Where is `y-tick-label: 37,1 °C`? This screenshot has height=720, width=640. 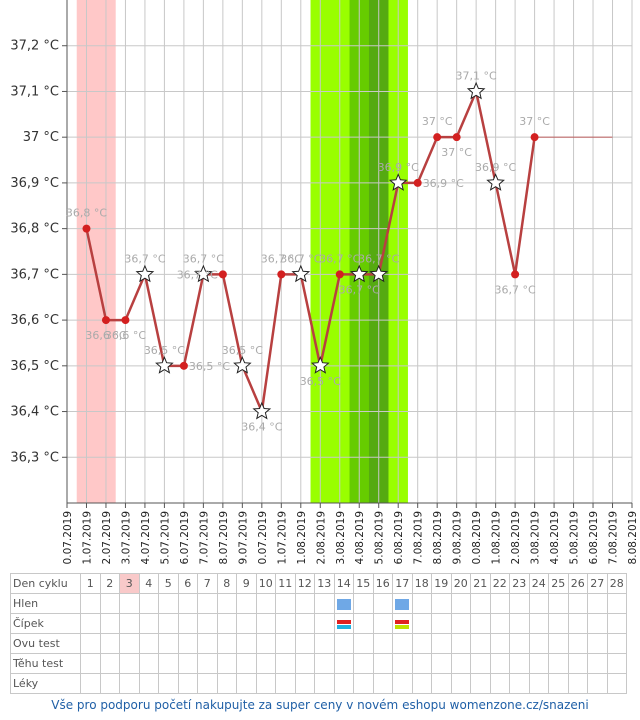 y-tick-label: 37,1 °C is located at coordinates (34, 91).